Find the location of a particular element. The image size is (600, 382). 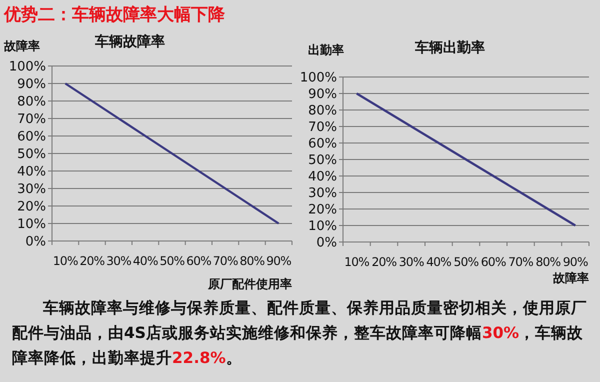

x-axis-title: 原厂配件使用率 is located at coordinates (249, 284).